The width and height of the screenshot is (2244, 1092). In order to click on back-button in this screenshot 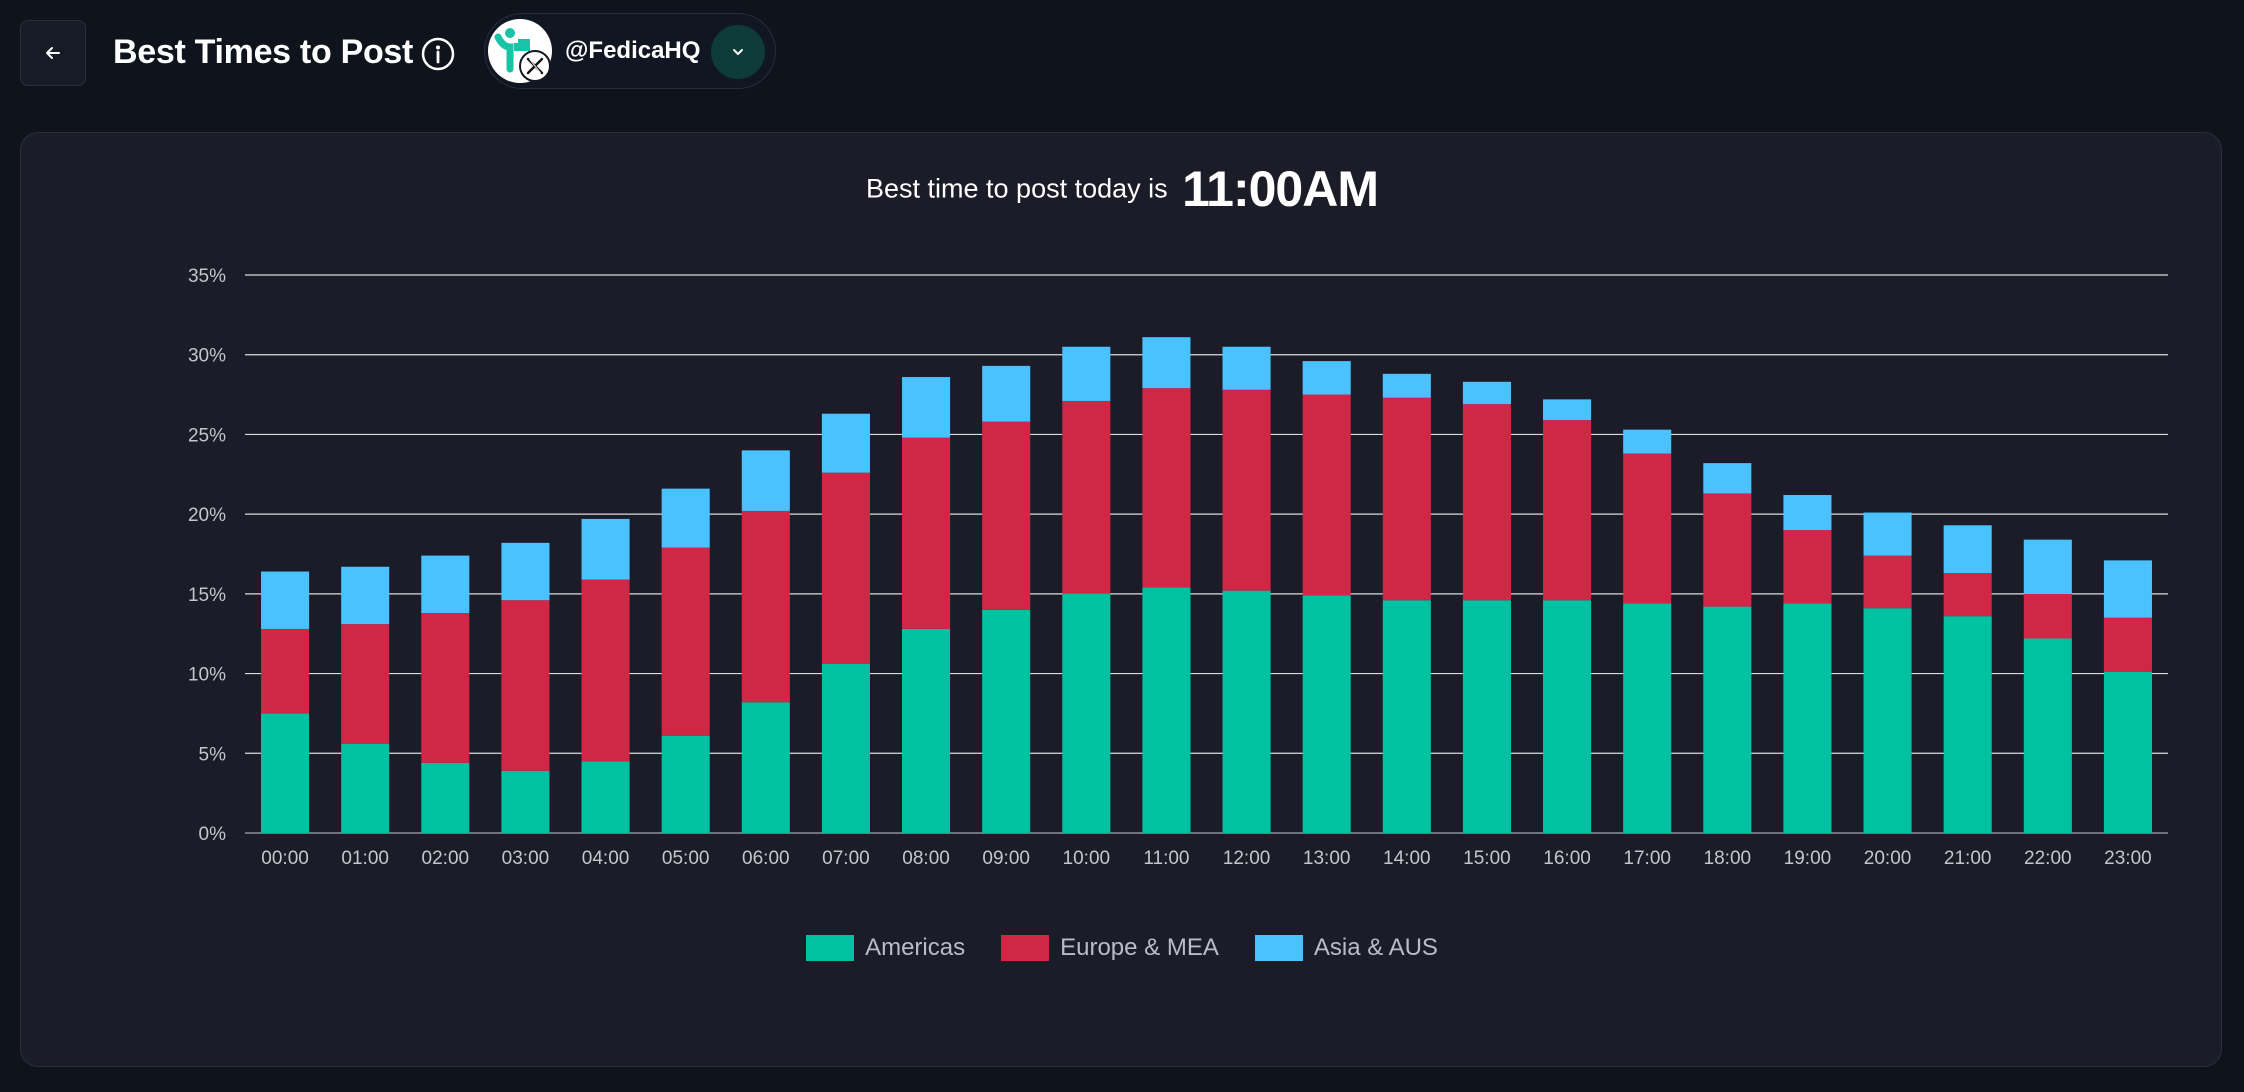, I will do `click(53, 53)`.